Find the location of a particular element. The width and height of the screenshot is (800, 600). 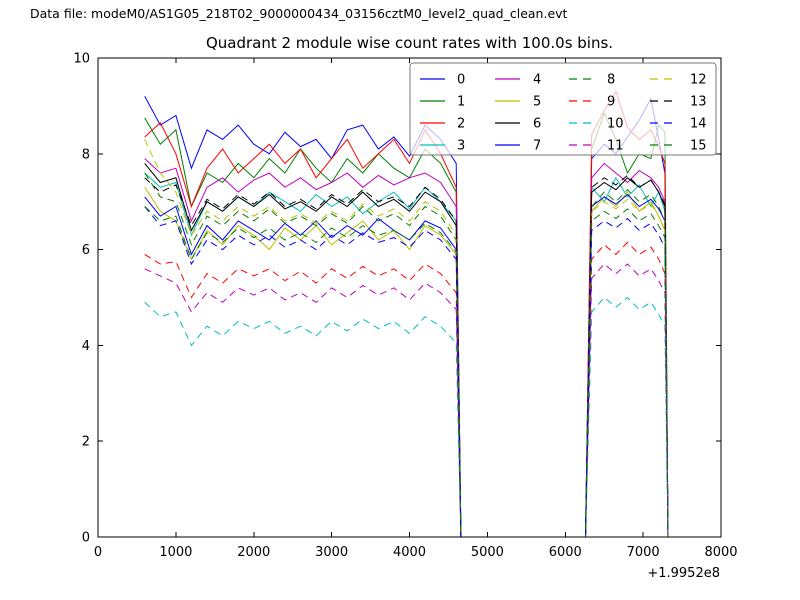

legend-label-2: 2 is located at coordinates (461, 124).